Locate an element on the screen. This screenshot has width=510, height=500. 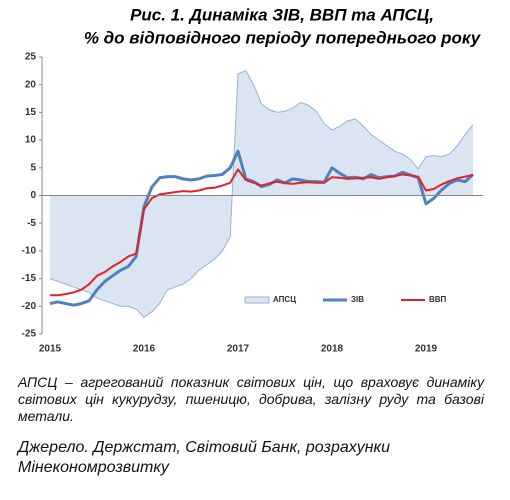
y-tick-label: -15 is located at coordinates (29, 278).